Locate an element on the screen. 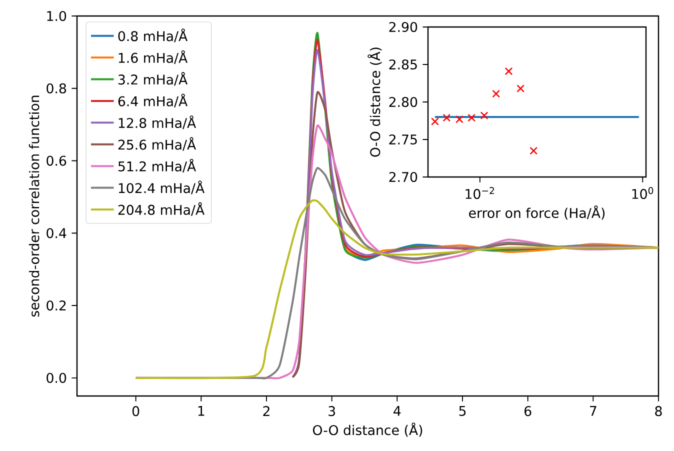 The image size is (674, 451). y-axis-title: second-order correlation function is located at coordinates (34, 206).